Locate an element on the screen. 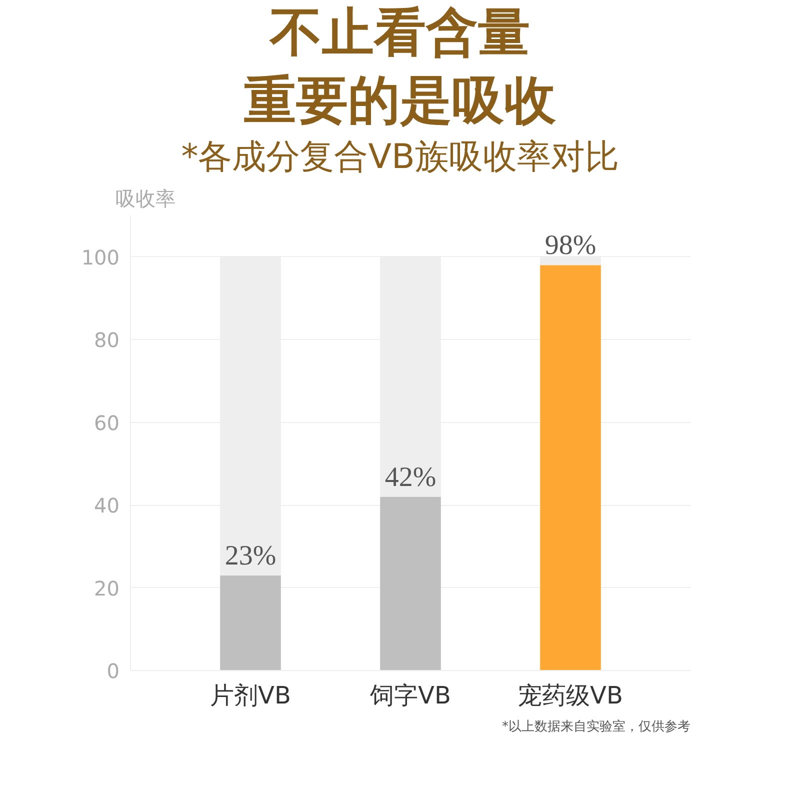  data-label: 42% is located at coordinates (410, 478).